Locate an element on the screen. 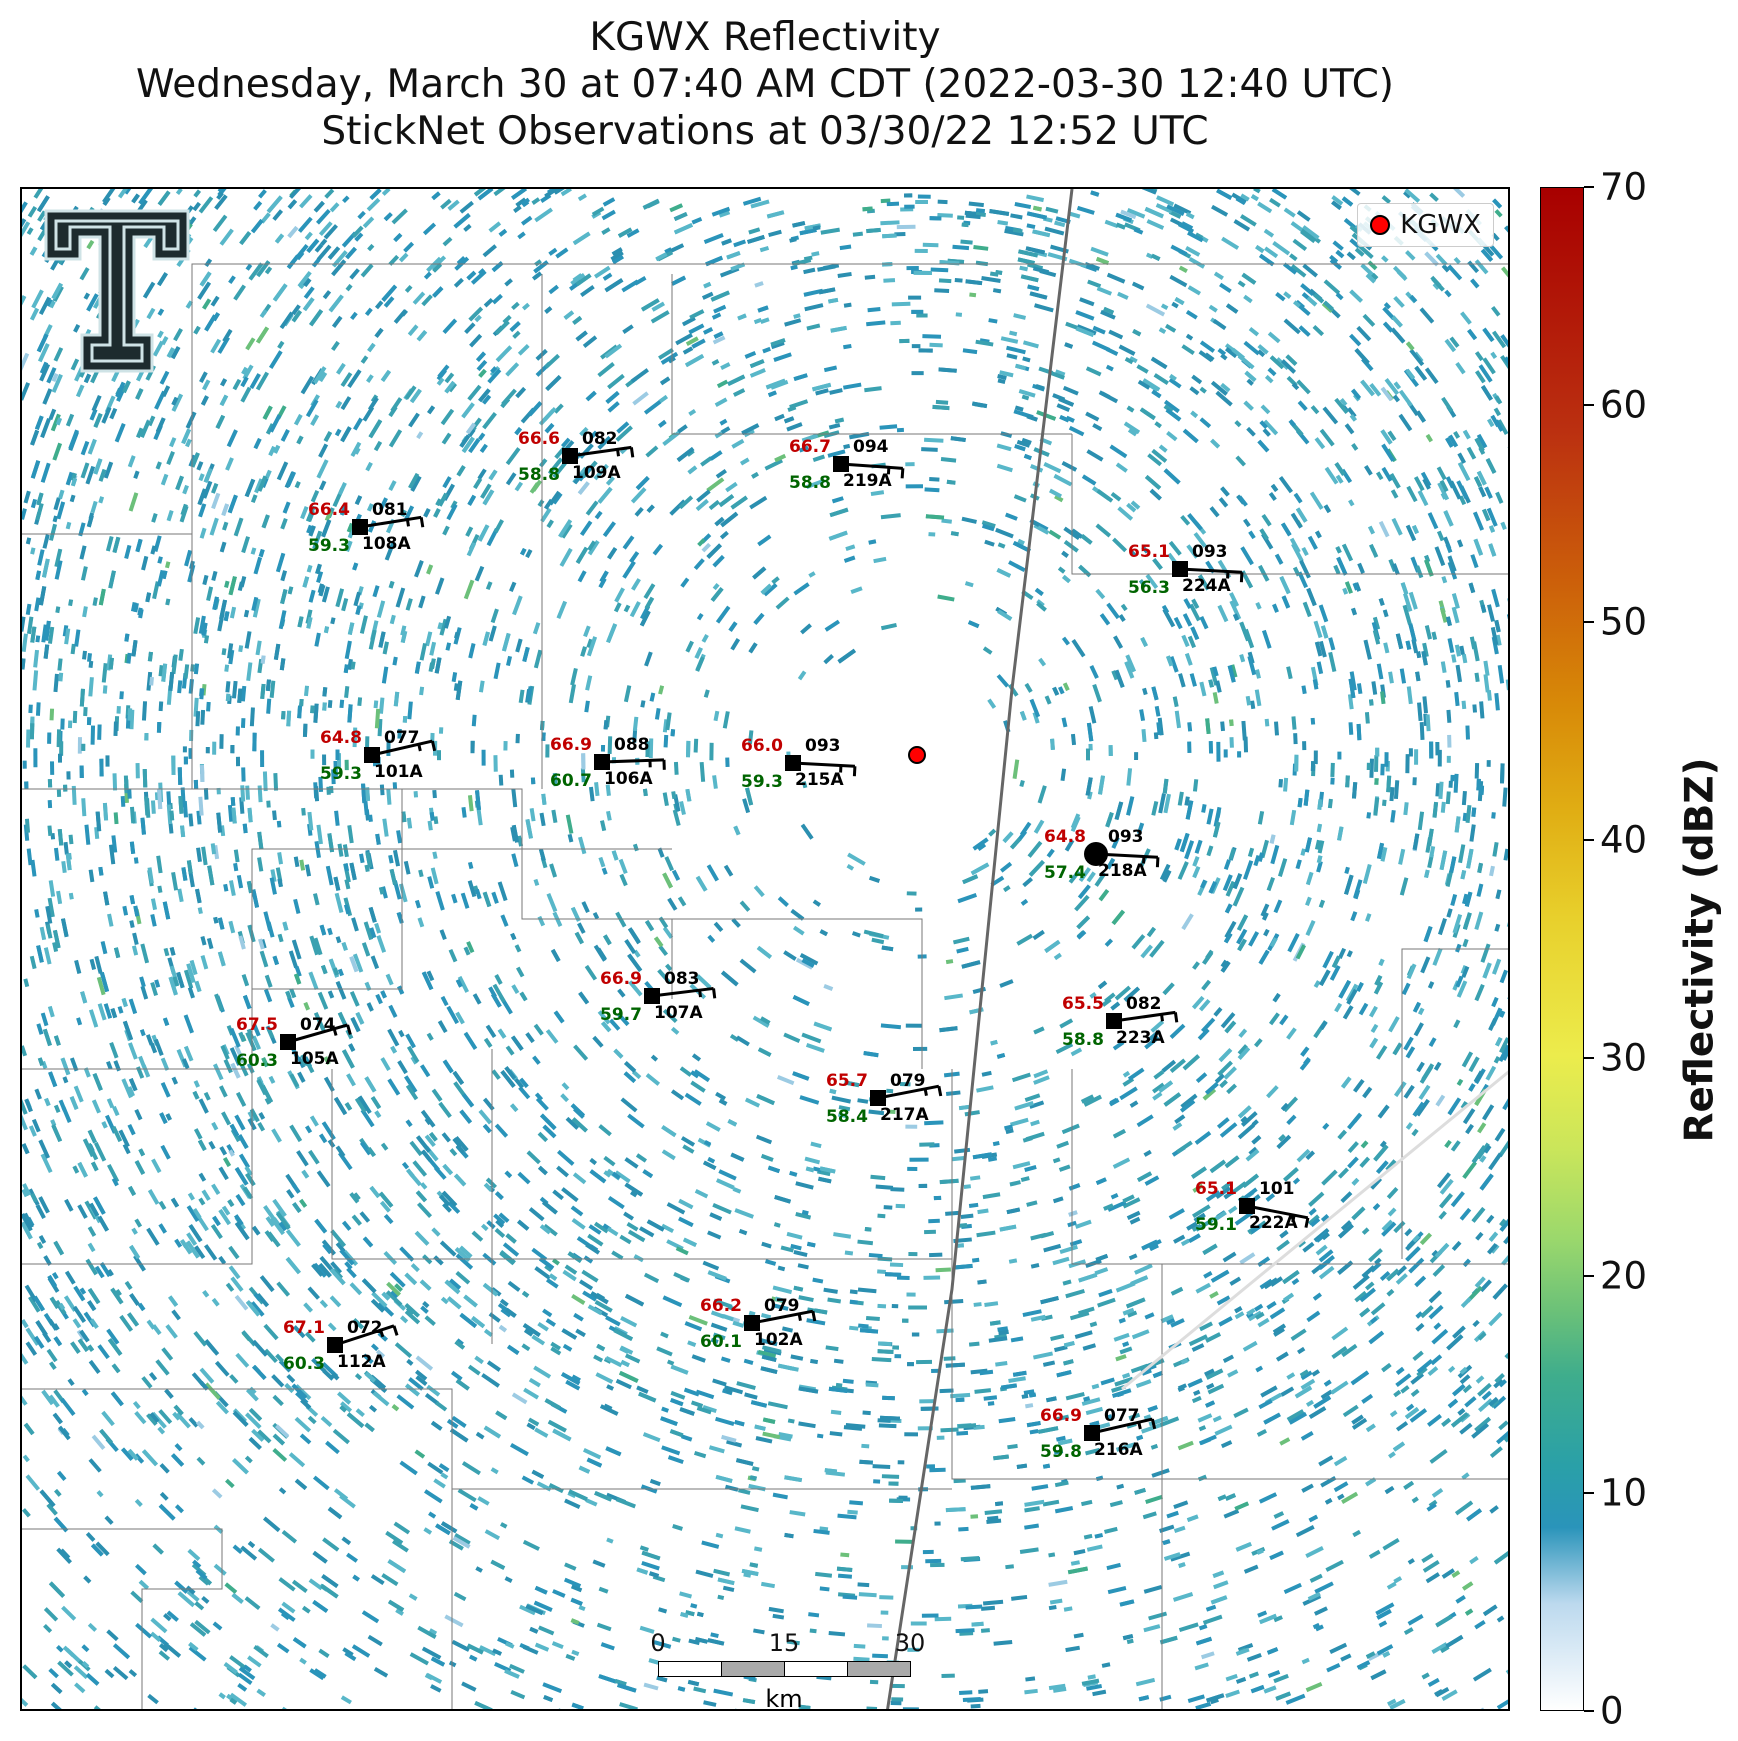 The height and width of the screenshot is (1741, 1738). station-dewpoint: 59.7 is located at coordinates (621, 1015).